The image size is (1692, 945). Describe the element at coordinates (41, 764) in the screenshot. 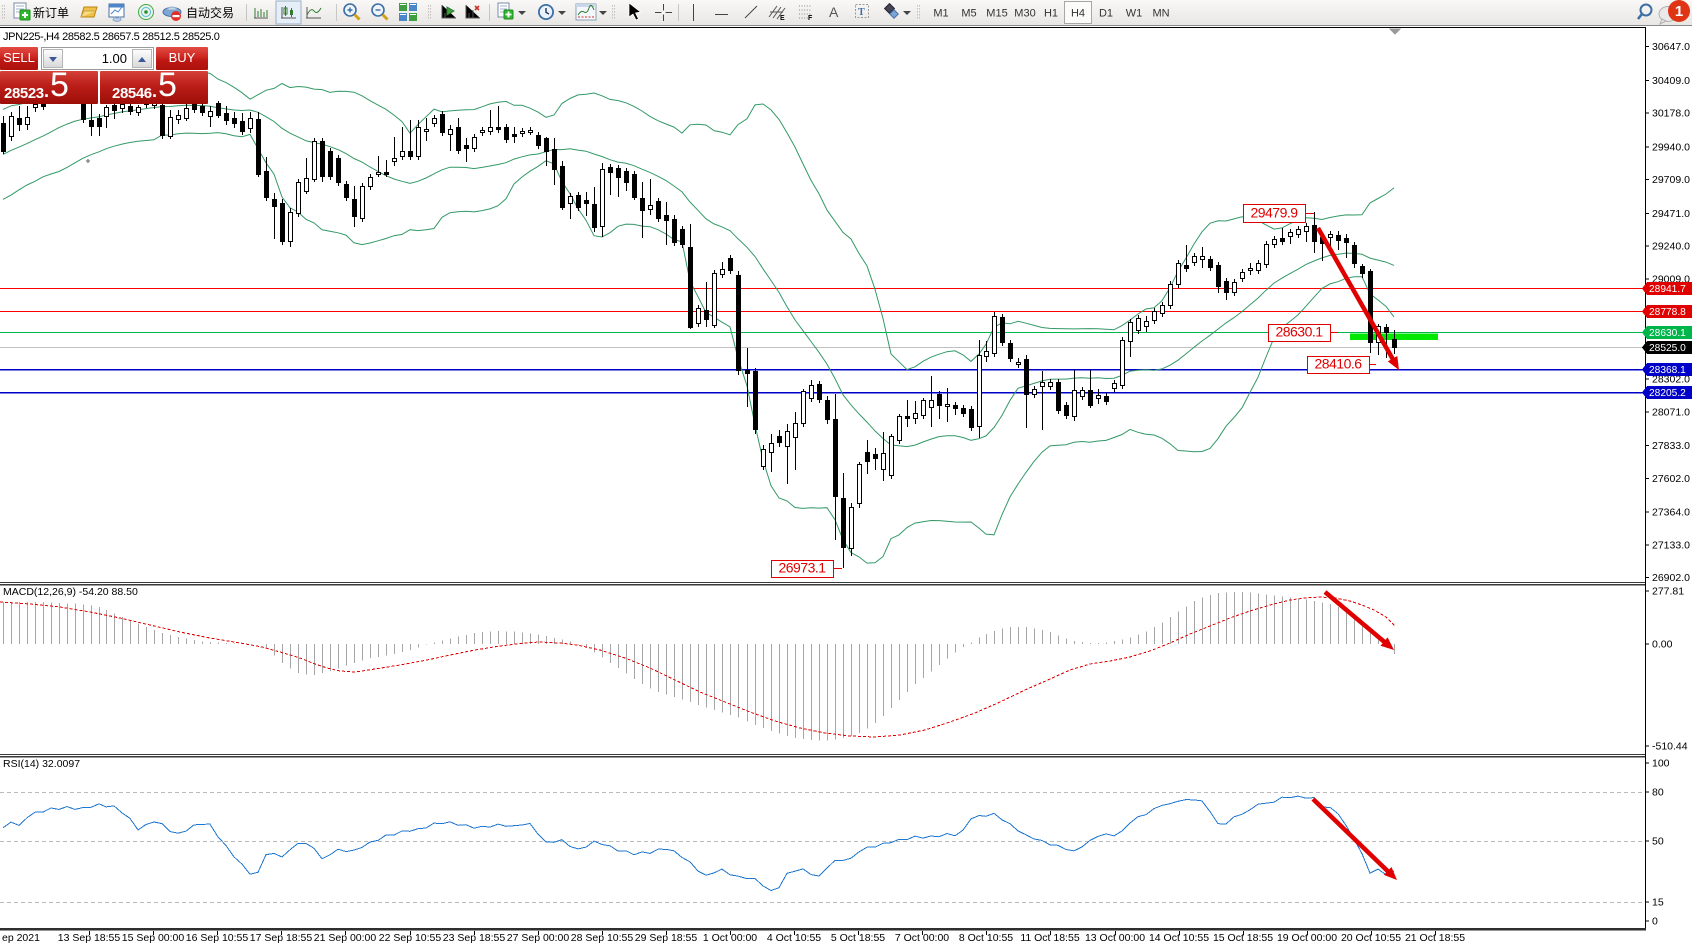

I see `svg-text: RSI(14) 32.0097` at that location.